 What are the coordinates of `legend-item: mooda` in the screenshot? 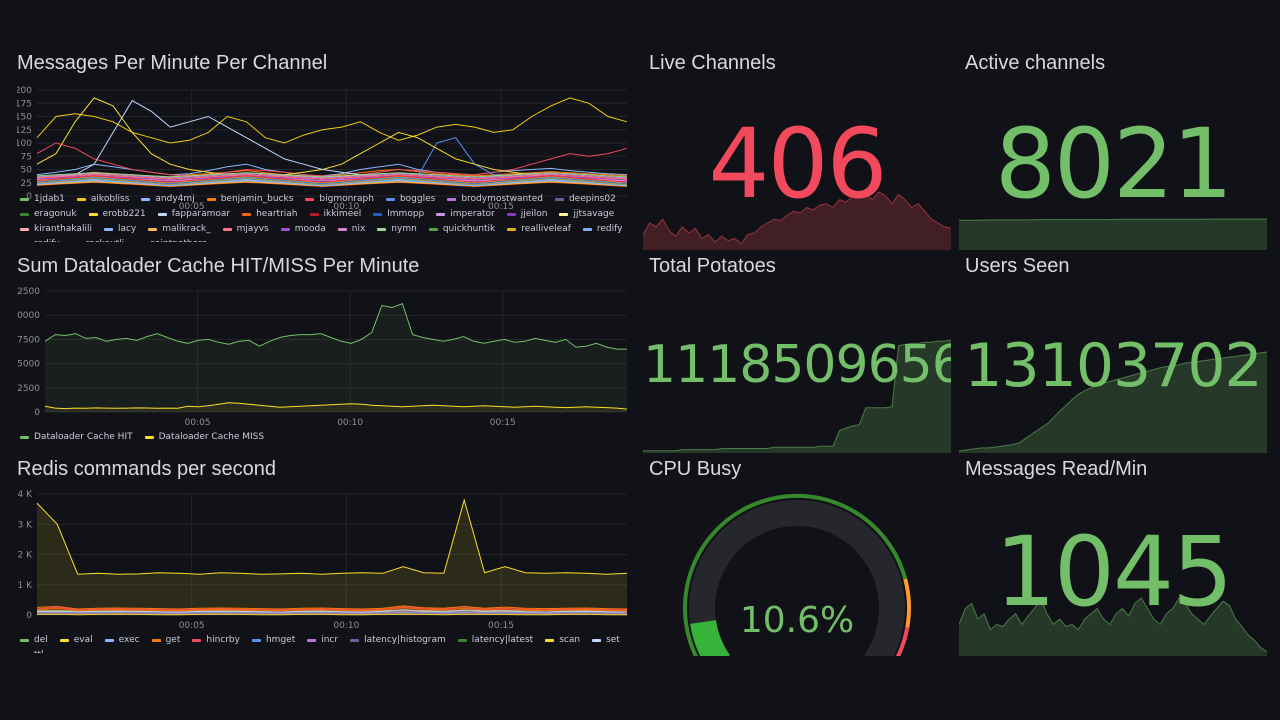 It's located at (303, 229).